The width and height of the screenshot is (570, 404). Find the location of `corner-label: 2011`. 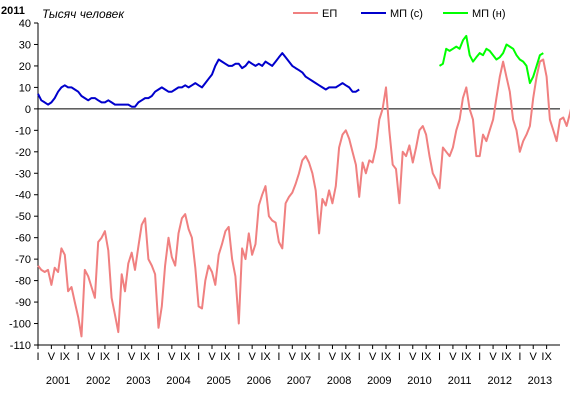

corner-label: 2011 is located at coordinates (13, 11).